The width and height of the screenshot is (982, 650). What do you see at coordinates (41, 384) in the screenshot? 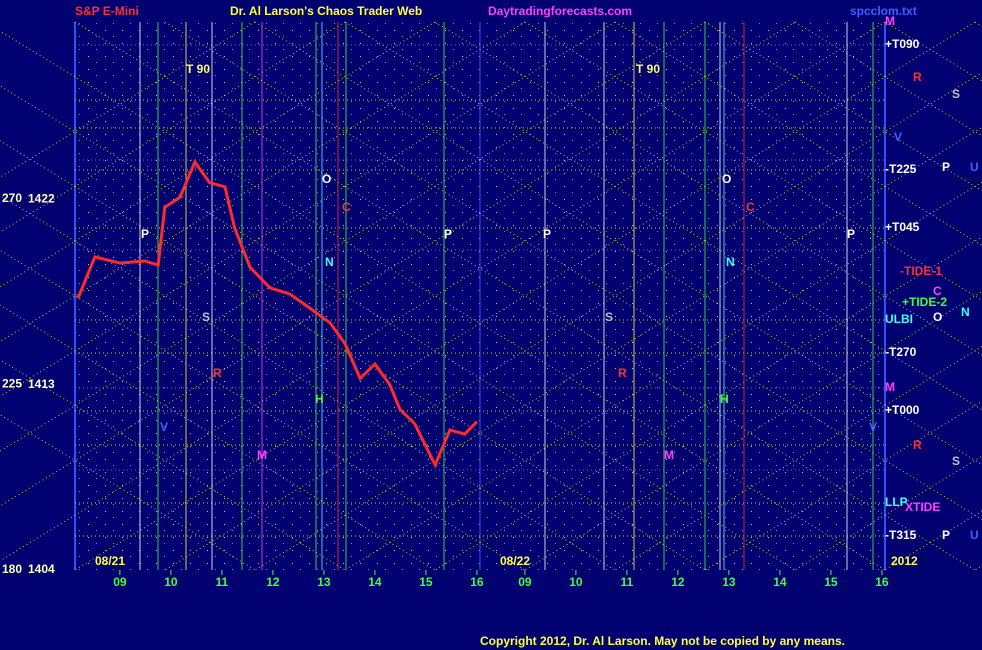
I see `y-tick-label: 1413` at bounding box center [41, 384].